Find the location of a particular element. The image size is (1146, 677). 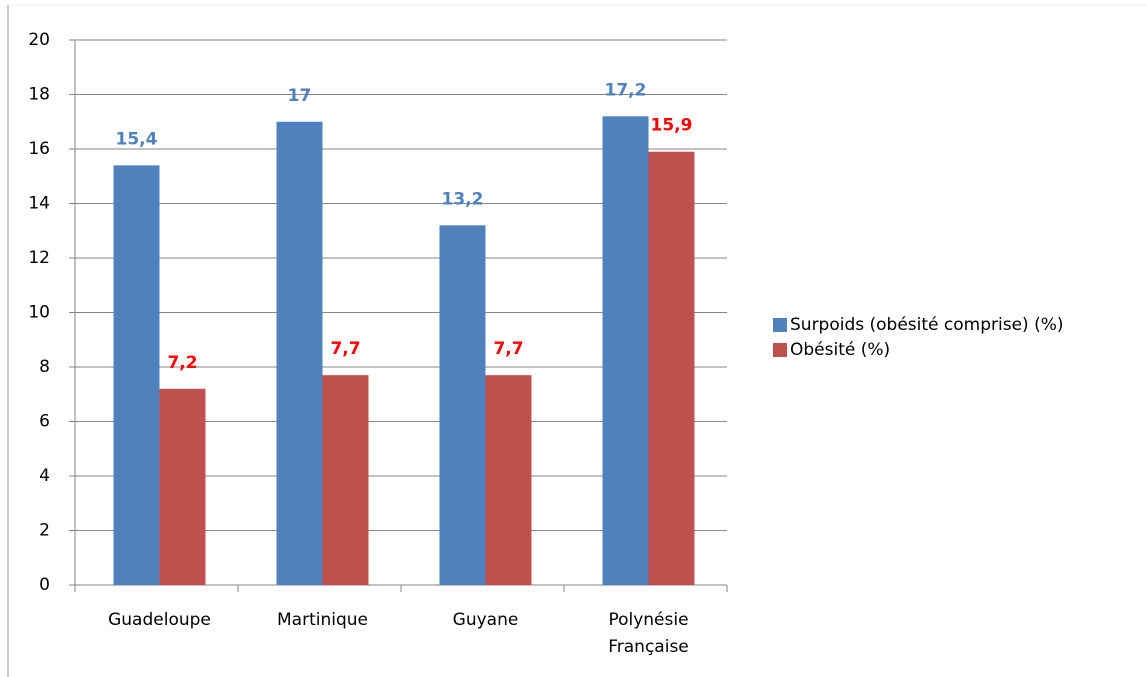

y-tick-label: 0 is located at coordinates (44, 585).